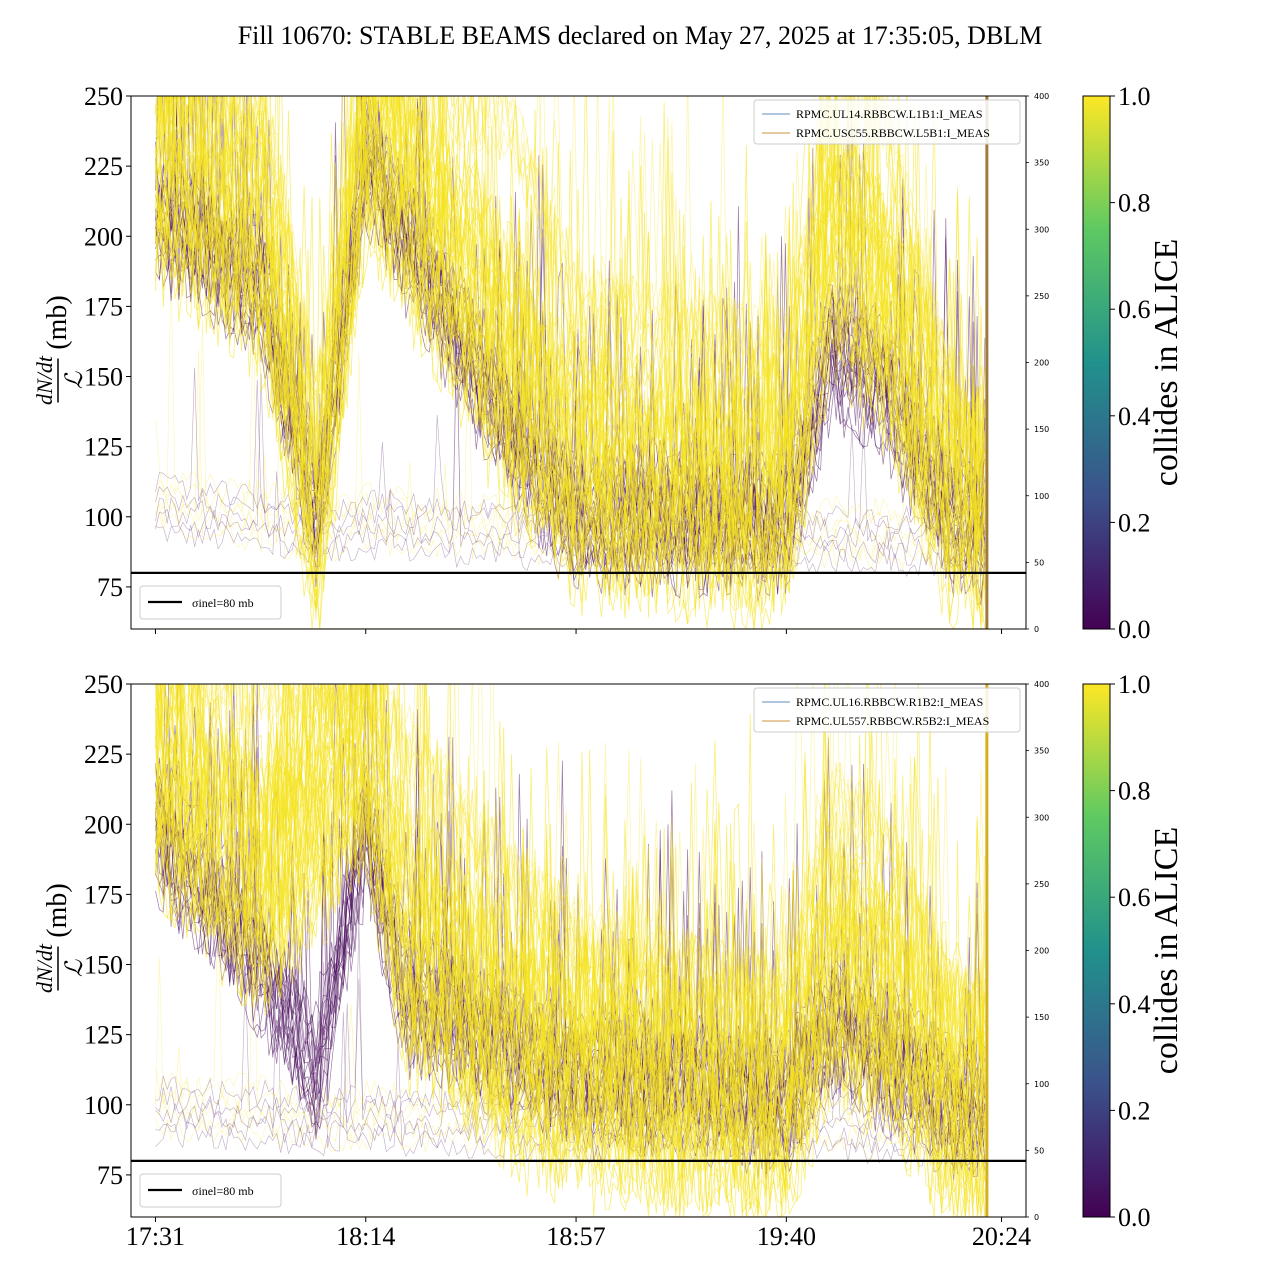 The width and height of the screenshot is (1280, 1280). Describe the element at coordinates (1041, 96) in the screenshot. I see `y2-tick-label: 400` at that location.